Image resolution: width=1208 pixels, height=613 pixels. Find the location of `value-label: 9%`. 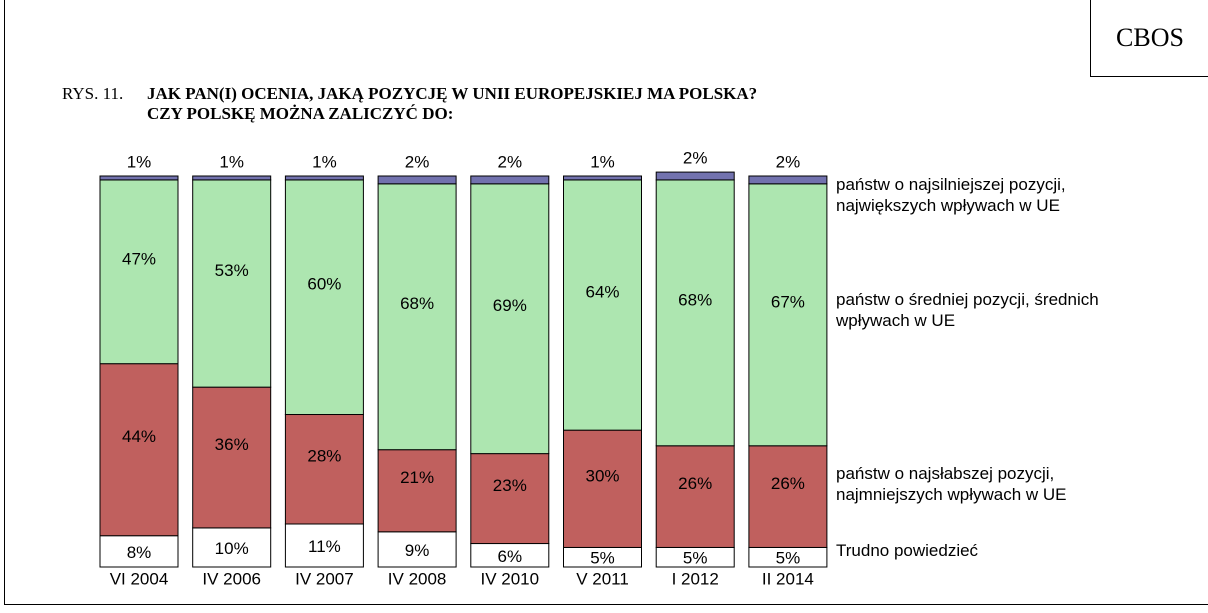

value-label: 9% is located at coordinates (417, 550).